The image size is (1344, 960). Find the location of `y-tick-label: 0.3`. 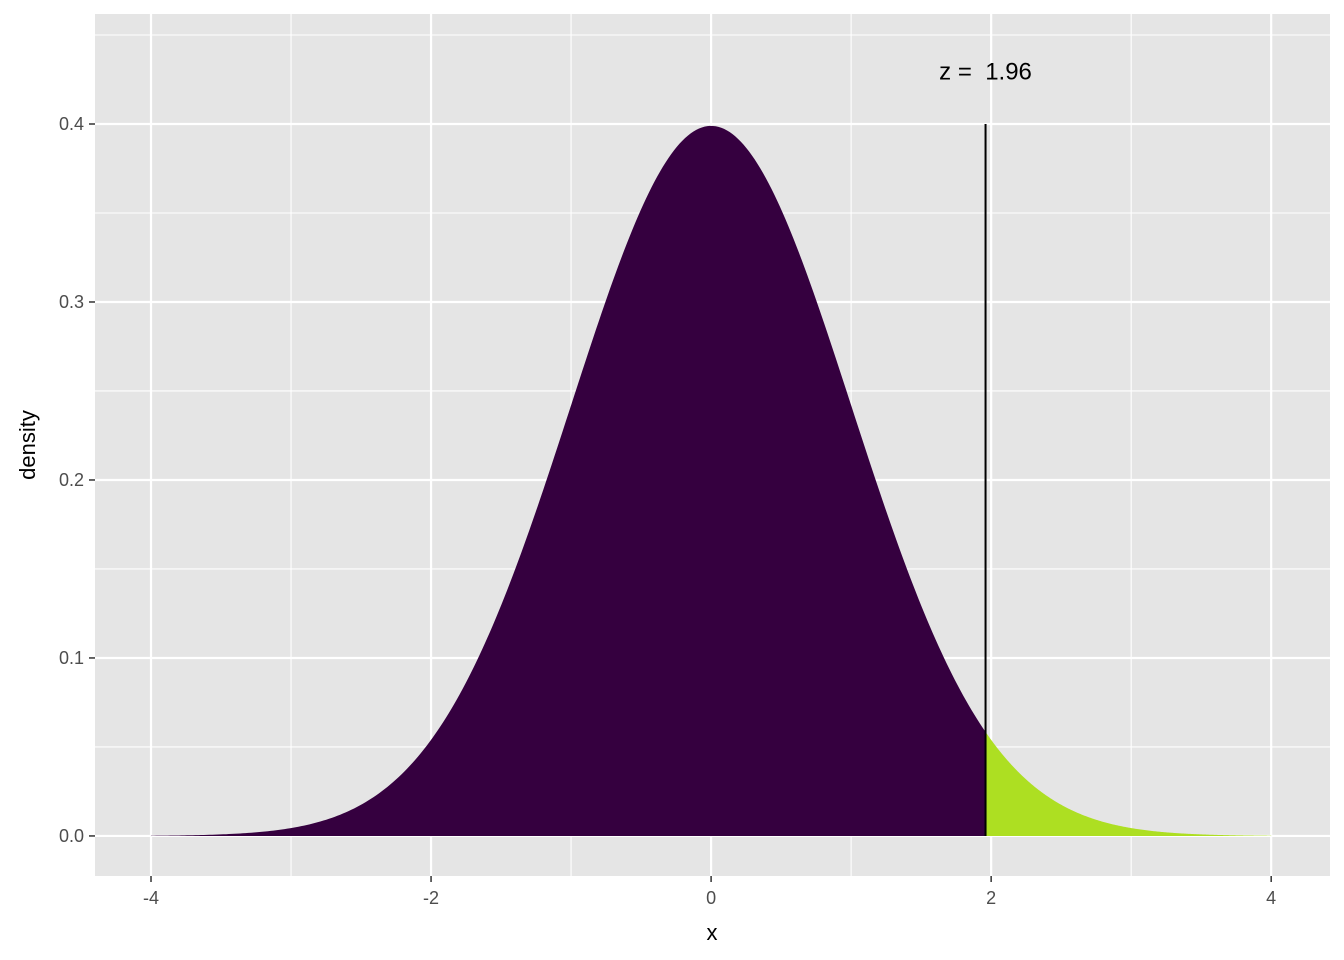

y-tick-label: 0.3 is located at coordinates (71, 302).